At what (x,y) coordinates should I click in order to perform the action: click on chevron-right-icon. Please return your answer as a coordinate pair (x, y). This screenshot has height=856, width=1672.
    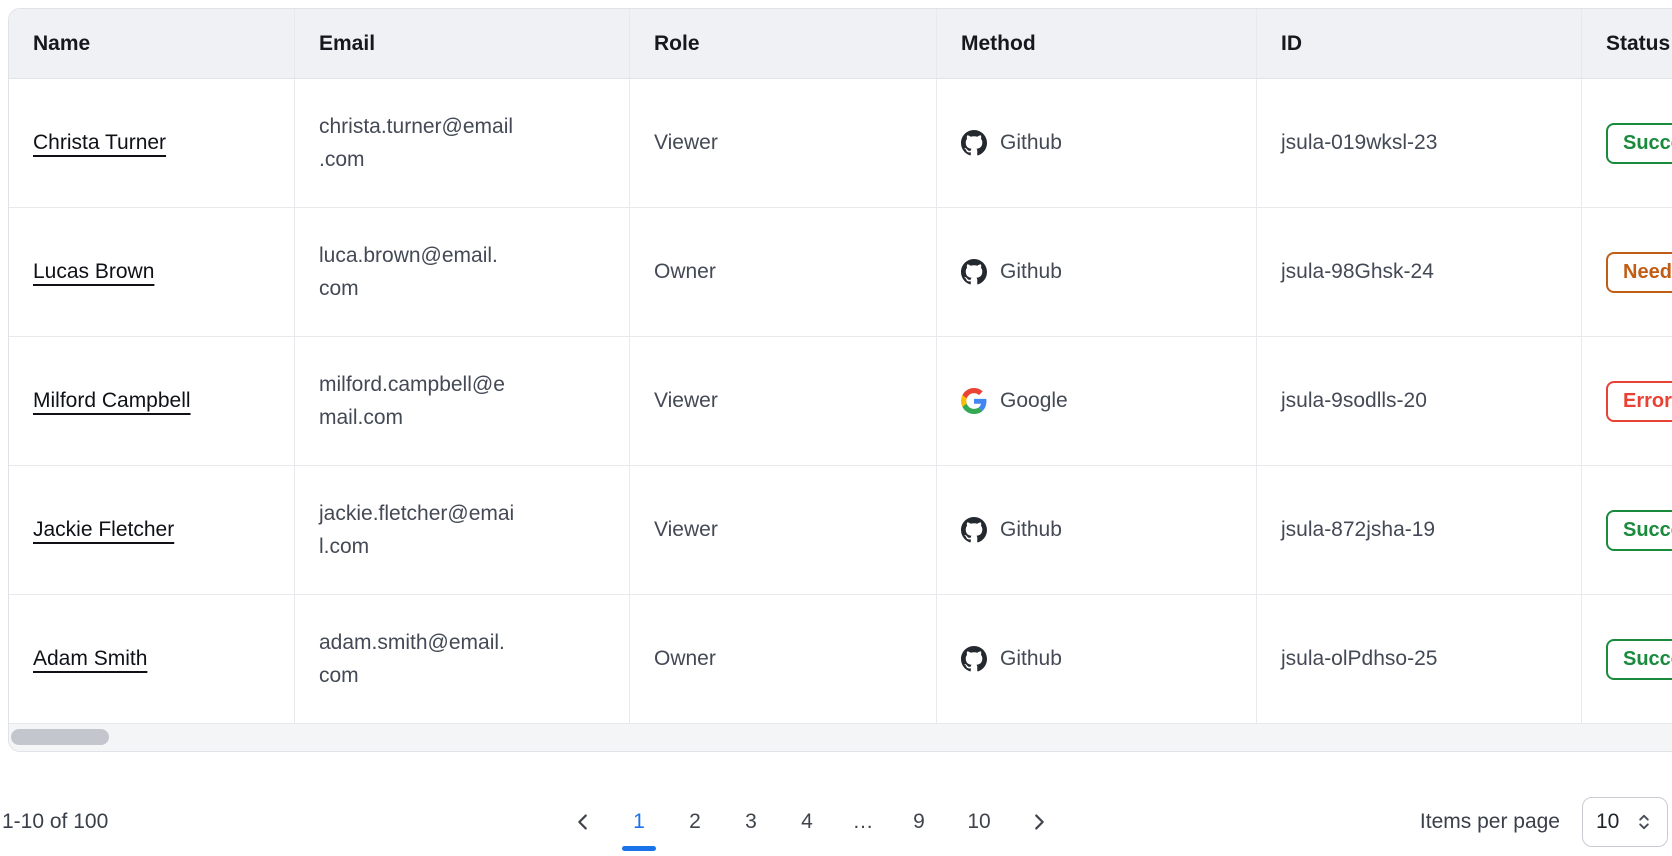
    Looking at the image, I should click on (1039, 822).